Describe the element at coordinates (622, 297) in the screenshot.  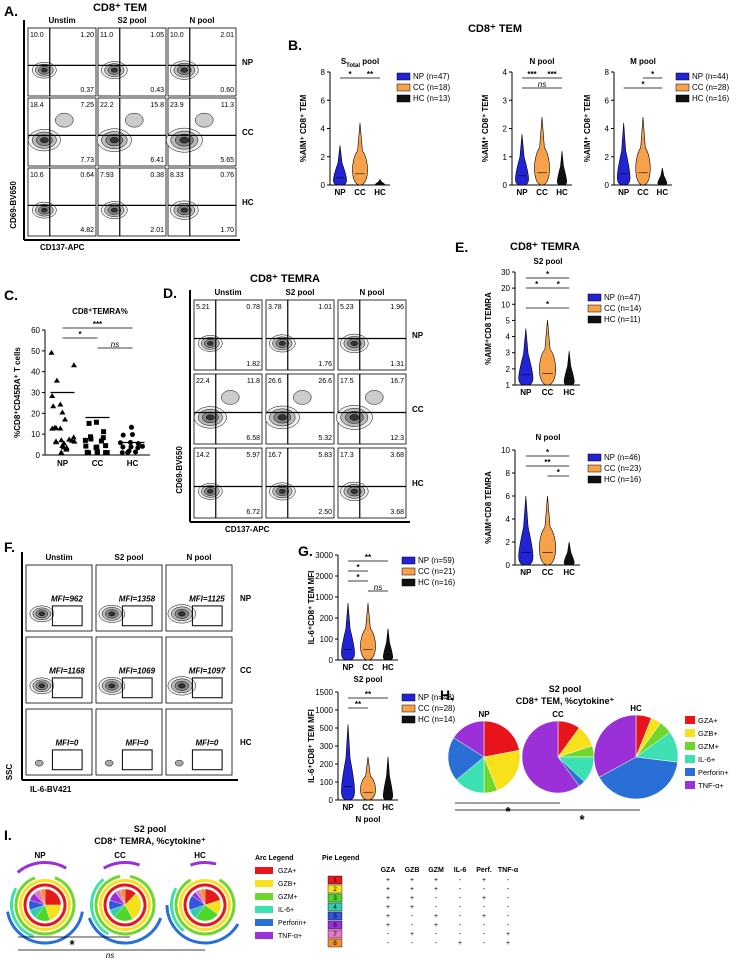
I see `legend-label: NP (n=47)` at that location.